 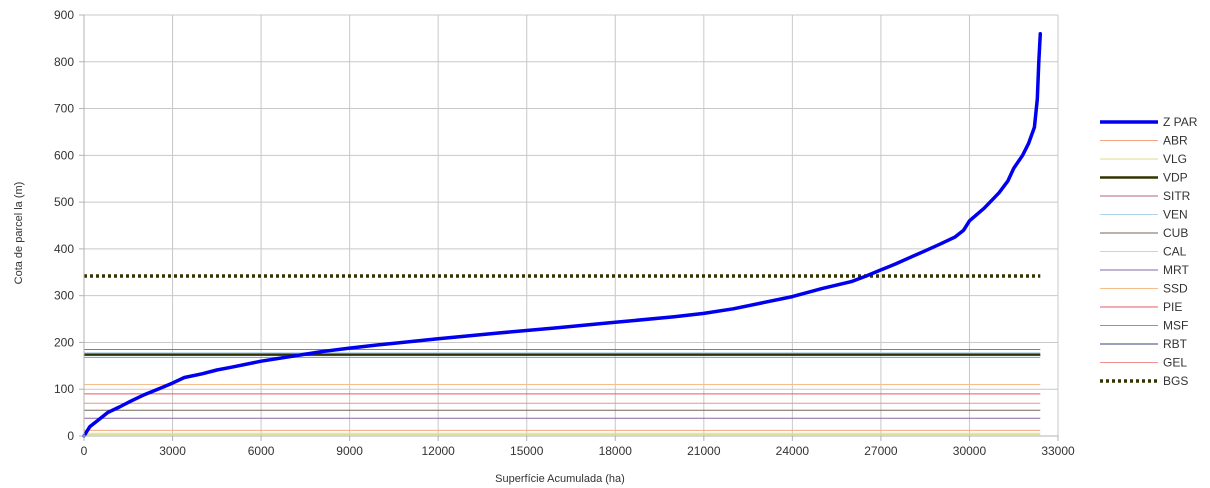 I want to click on y-tick-label: 600, so click(x=64, y=155).